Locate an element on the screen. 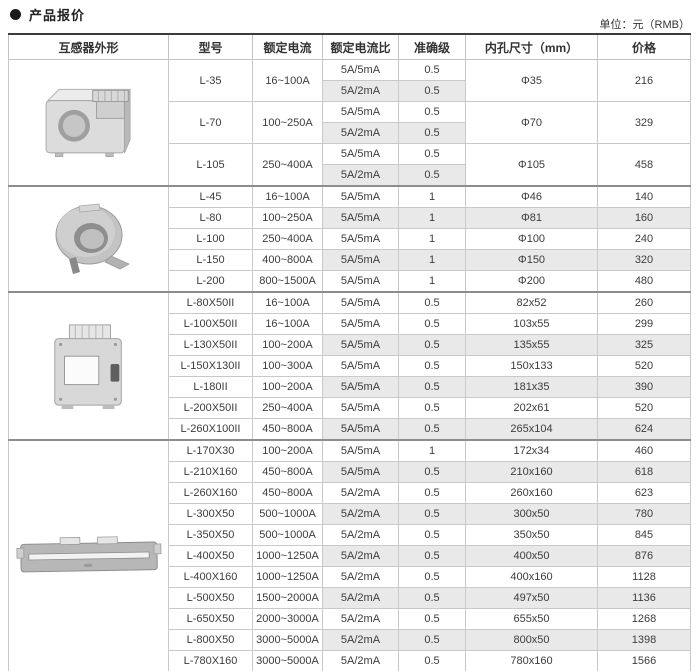 The height and width of the screenshot is (671, 698). title-bar: 产品报价 单位：元（RMB） is located at coordinates (349, 16).